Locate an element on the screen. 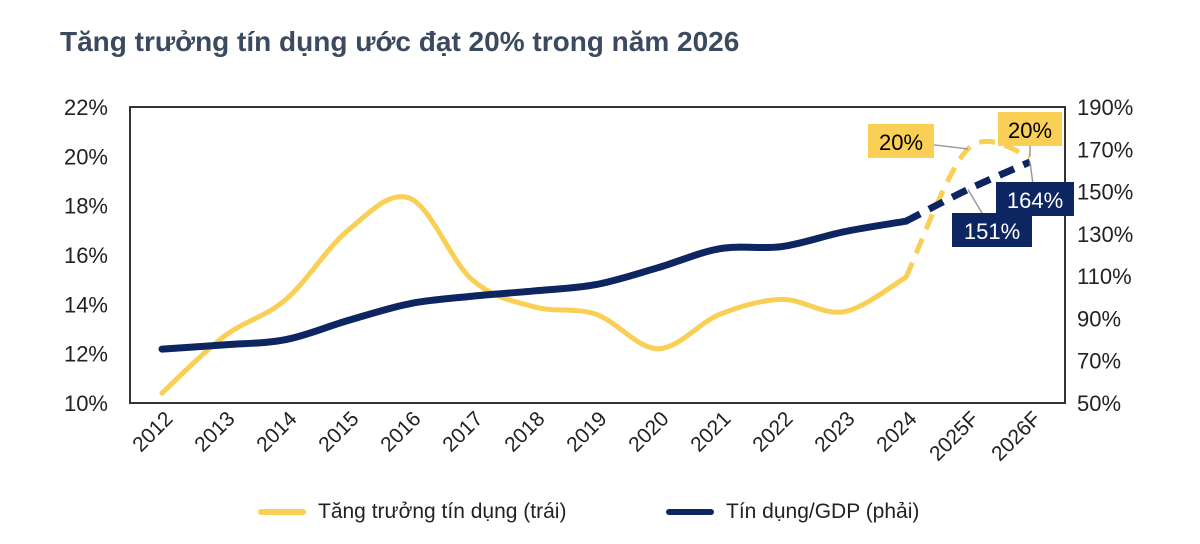 The height and width of the screenshot is (544, 1200). x-tick-label: 2013 is located at coordinates (214, 431).